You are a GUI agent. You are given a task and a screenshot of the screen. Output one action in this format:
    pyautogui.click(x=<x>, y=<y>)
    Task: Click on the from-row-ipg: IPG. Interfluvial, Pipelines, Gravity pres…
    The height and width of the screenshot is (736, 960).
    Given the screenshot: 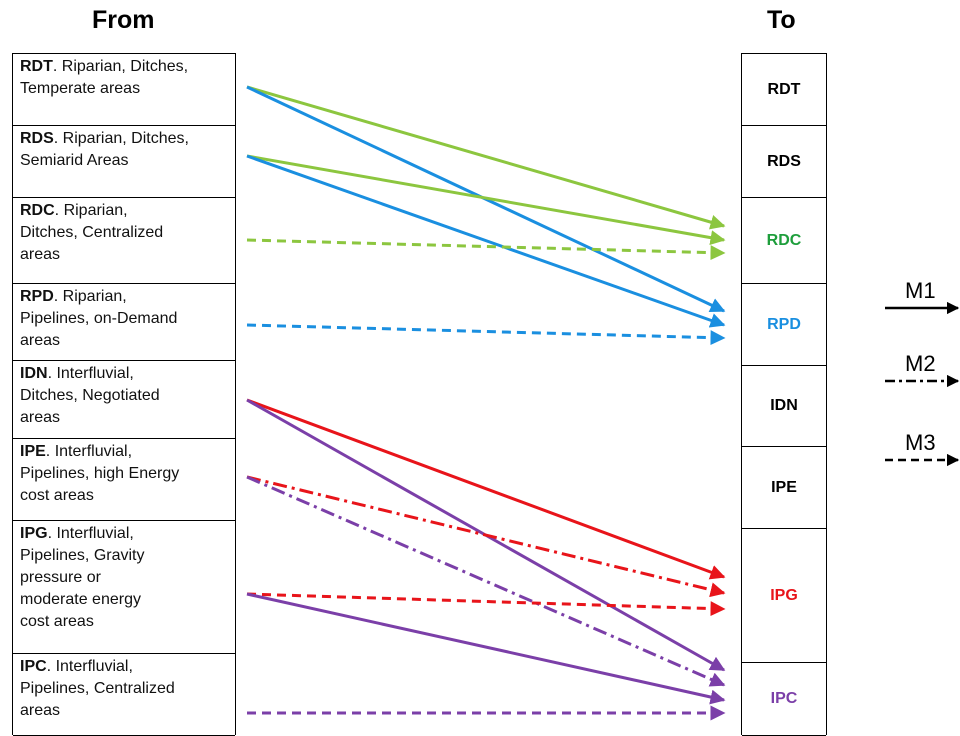 What is the action you would take?
    pyautogui.click(x=124, y=587)
    